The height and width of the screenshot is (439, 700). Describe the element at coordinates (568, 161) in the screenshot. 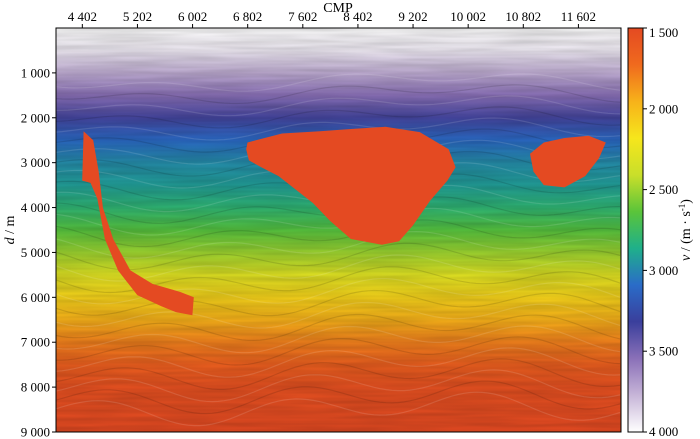

I see `right-salt-body` at that location.